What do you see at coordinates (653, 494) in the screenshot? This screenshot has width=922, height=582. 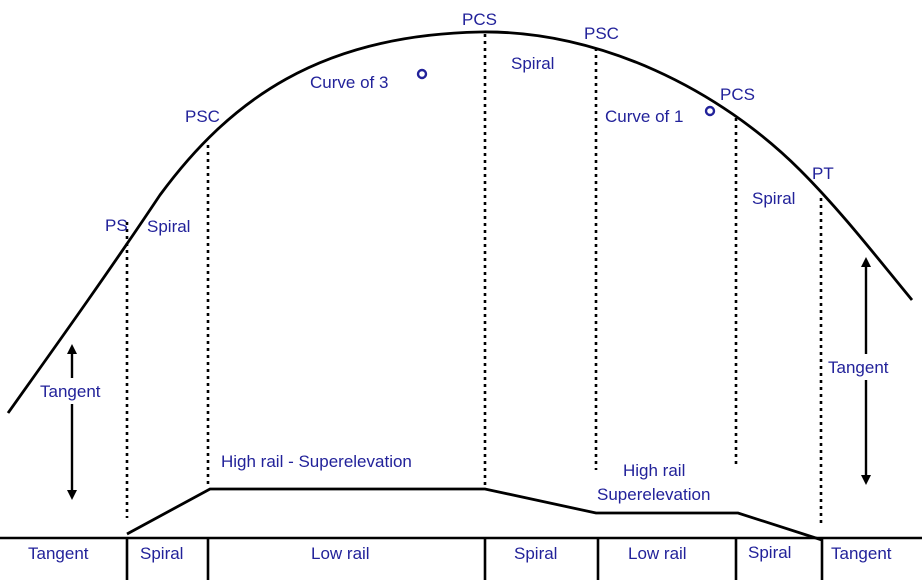 I see `label-high-rail-right-line2: Superelevation` at bounding box center [653, 494].